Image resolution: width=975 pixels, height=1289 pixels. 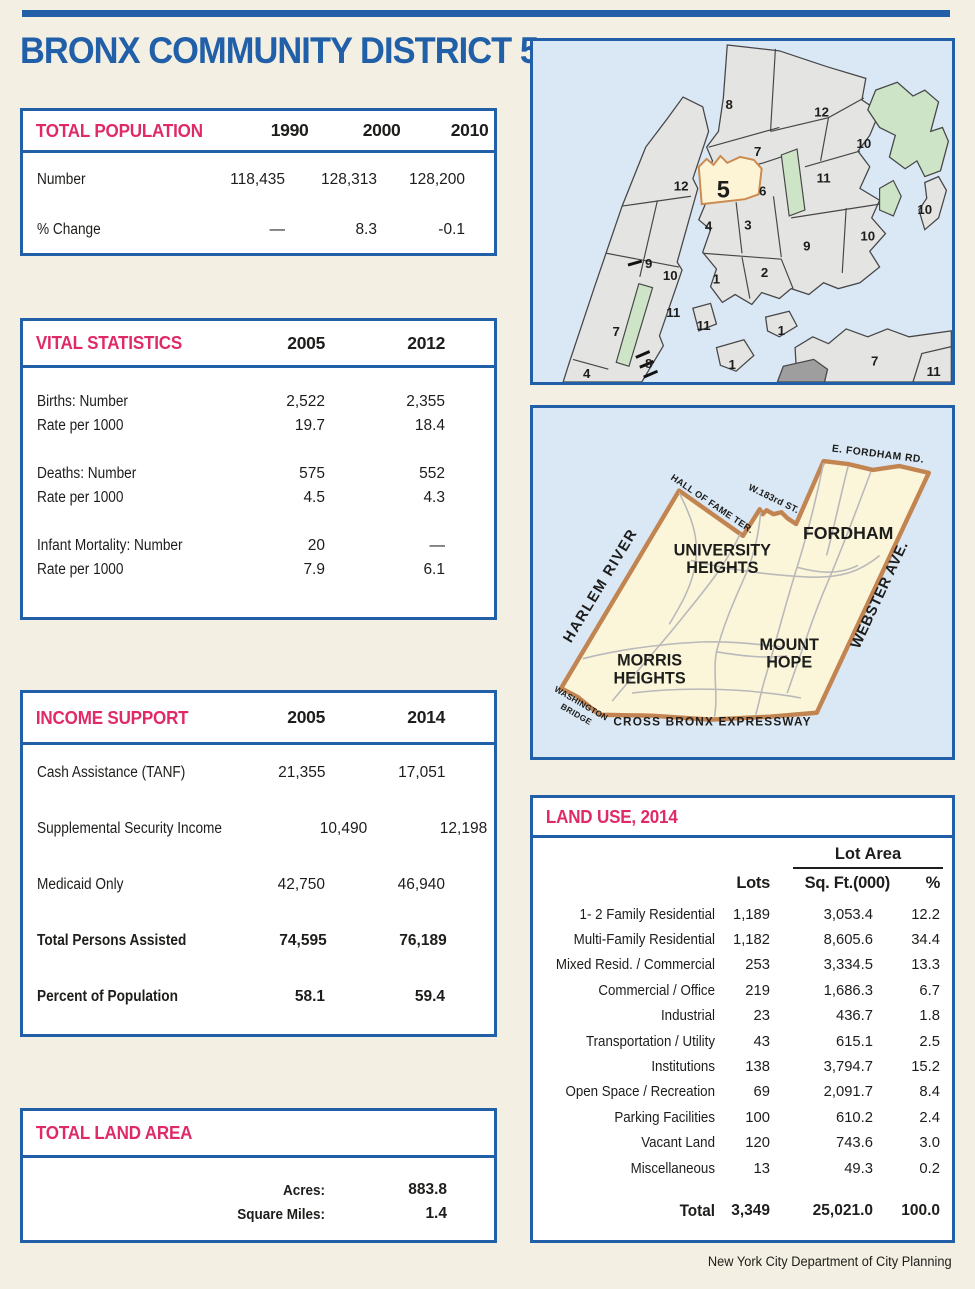 What do you see at coordinates (611, 816) in the screenshot?
I see `land-use-title: LAND USE, 2014` at bounding box center [611, 816].